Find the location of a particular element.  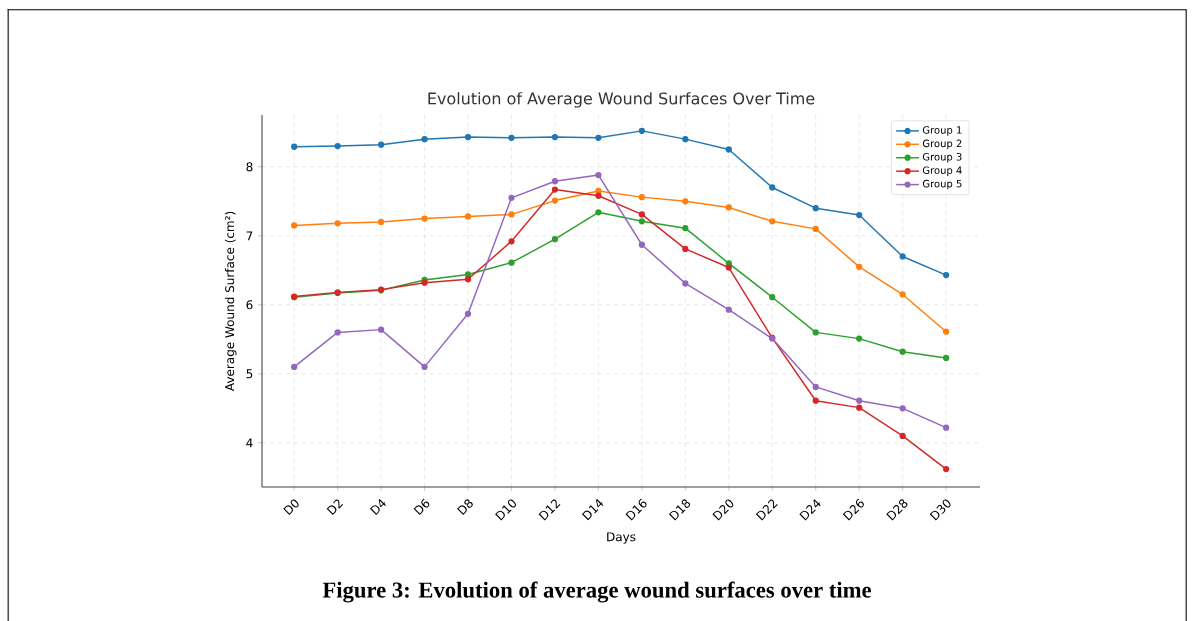

y-tick-label: 4 is located at coordinates (249, 443).